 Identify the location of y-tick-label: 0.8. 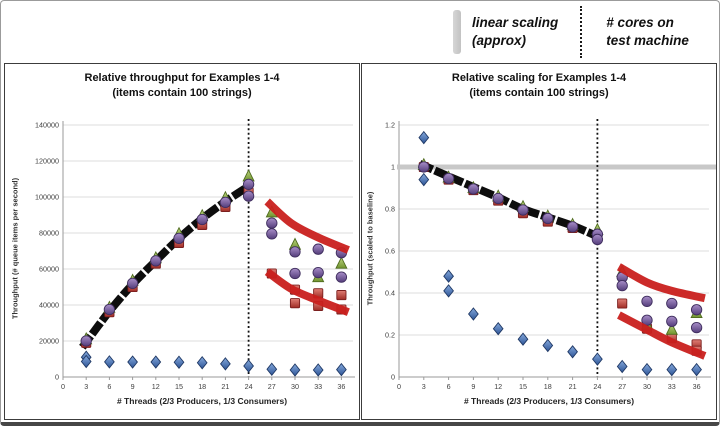
(390, 209).